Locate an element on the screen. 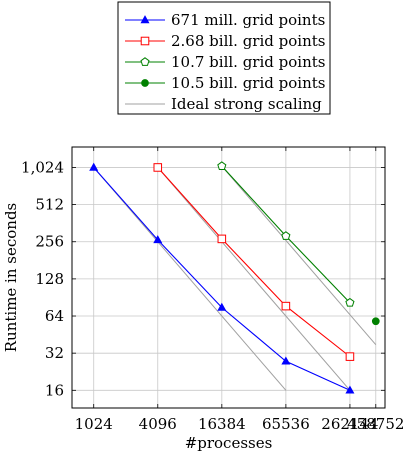  legend-entry: 2.68 bill. grid points is located at coordinates (225, 41).